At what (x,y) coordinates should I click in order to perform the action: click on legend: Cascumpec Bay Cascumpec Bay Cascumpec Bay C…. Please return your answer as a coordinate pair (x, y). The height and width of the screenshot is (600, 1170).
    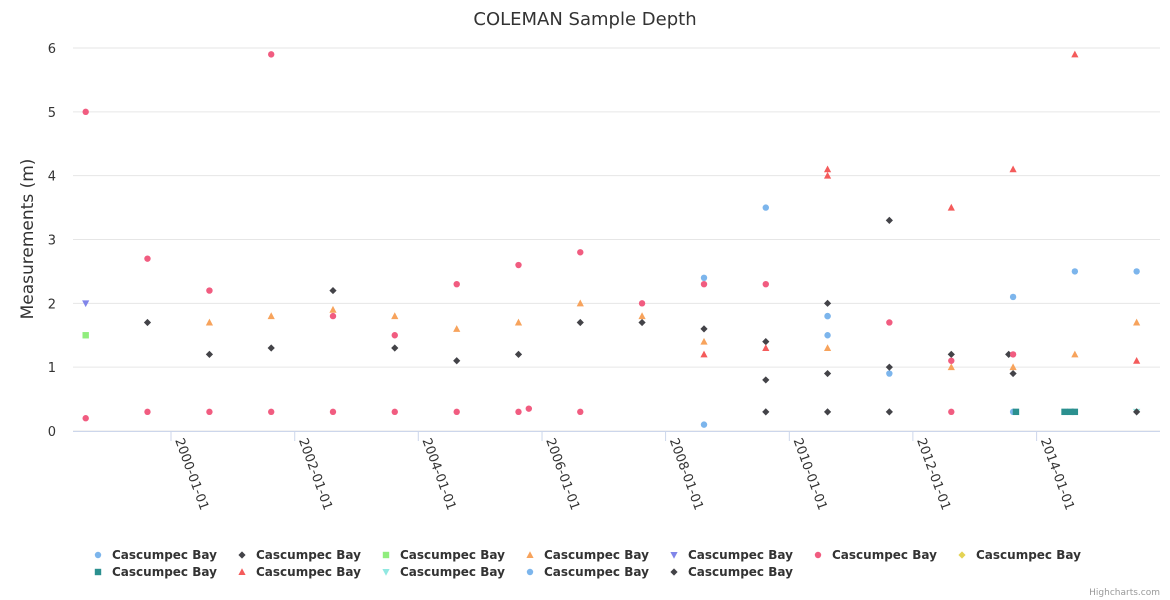
    Looking at the image, I should click on (587, 563).